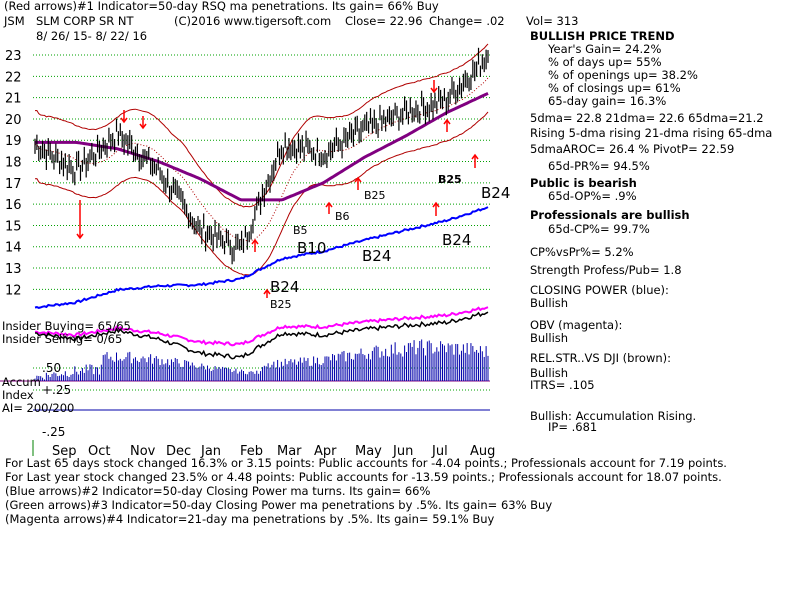  Describe the element at coordinates (253, 21) in the screenshot. I see `source-label: (C)2016 www.tigersoft.com` at that location.